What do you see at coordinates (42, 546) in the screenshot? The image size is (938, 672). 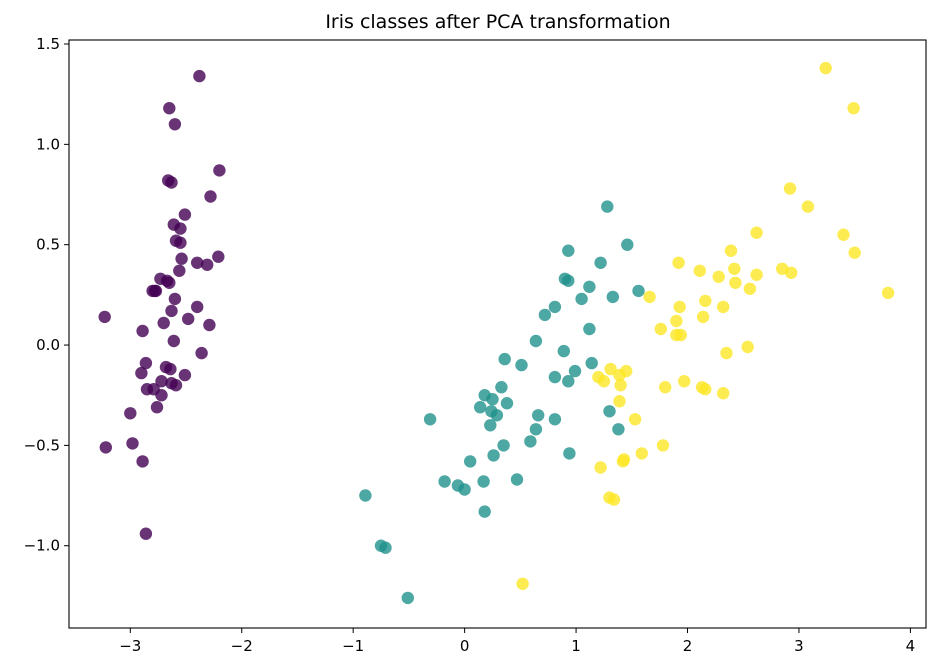 I see `y-tick-label: −1.0` at bounding box center [42, 546].